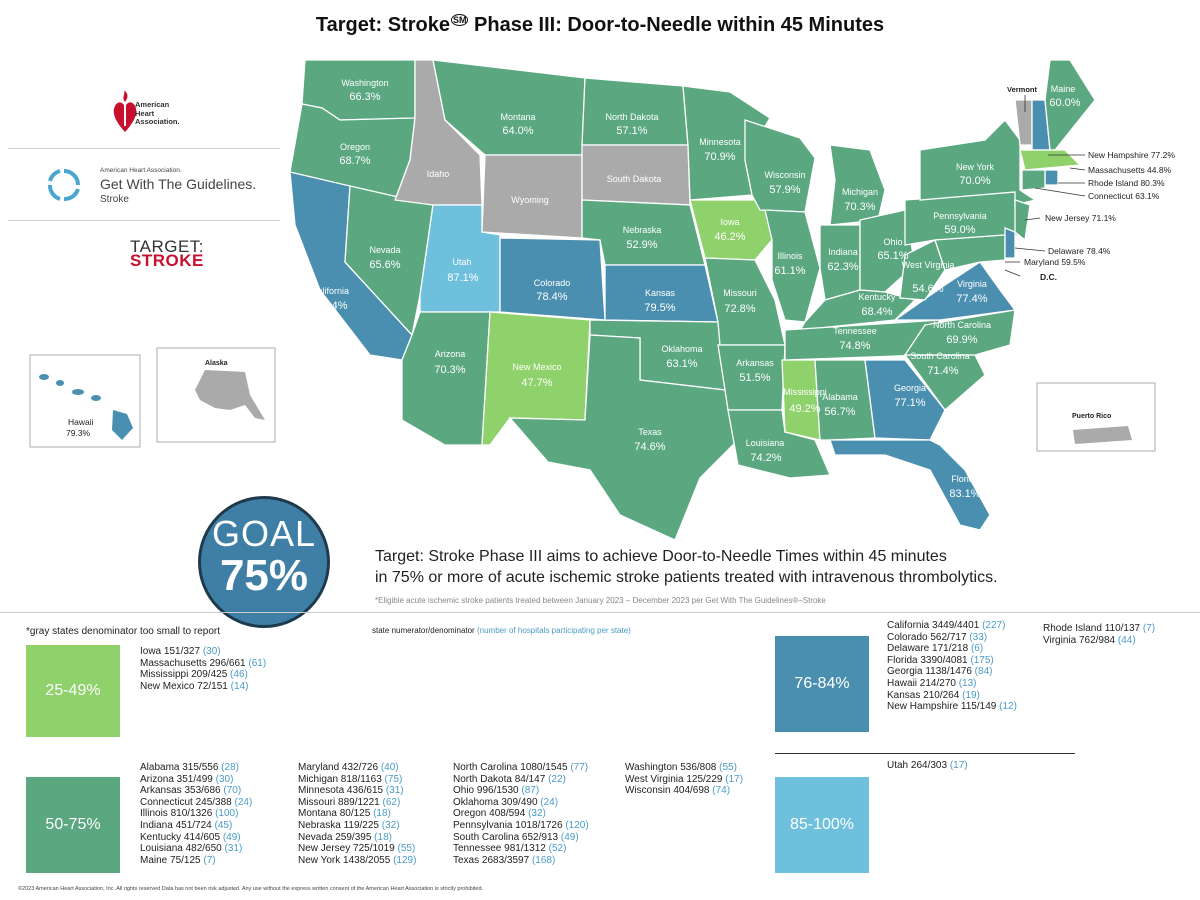 This screenshot has width=1200, height=900. I want to click on legend-entry-hospitals: (61), so click(257, 663).